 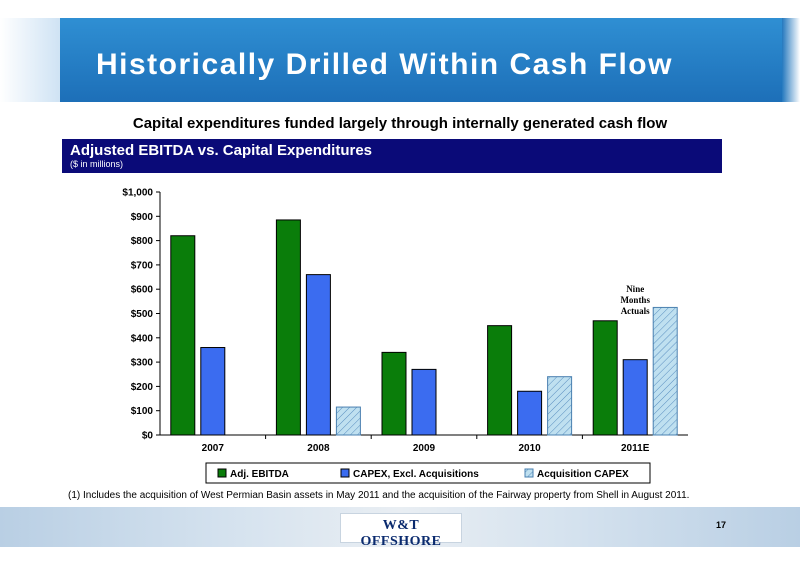 What do you see at coordinates (142, 363) in the screenshot?
I see `y-tick-label: $300` at bounding box center [142, 363].